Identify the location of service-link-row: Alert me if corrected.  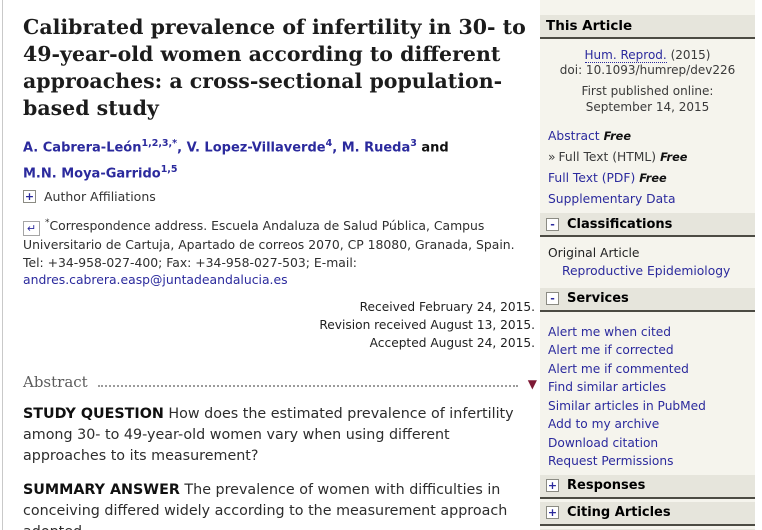
(647, 350).